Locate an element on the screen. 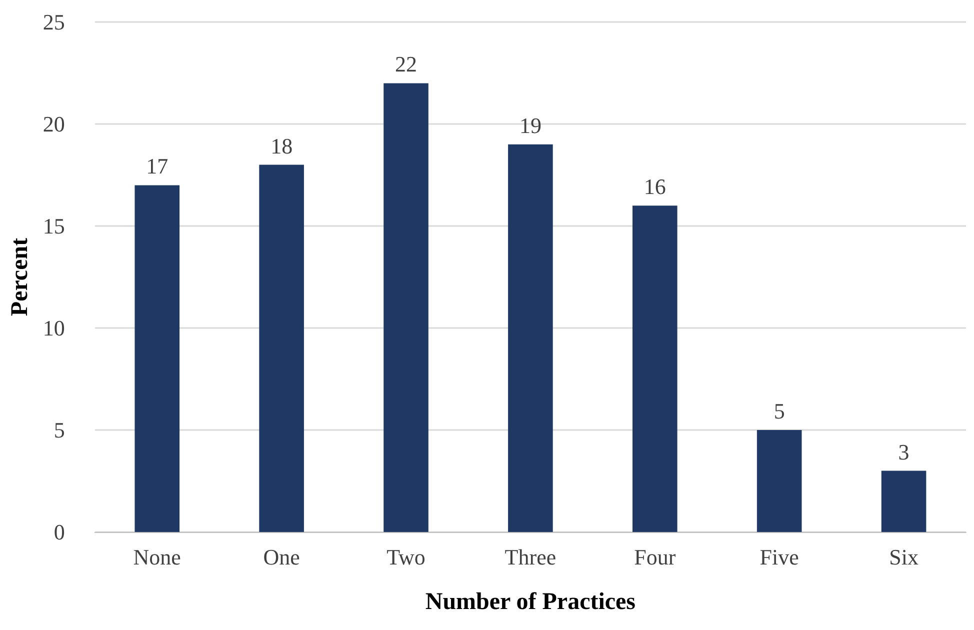 The width and height of the screenshot is (974, 630). data-label: 17 is located at coordinates (157, 166).